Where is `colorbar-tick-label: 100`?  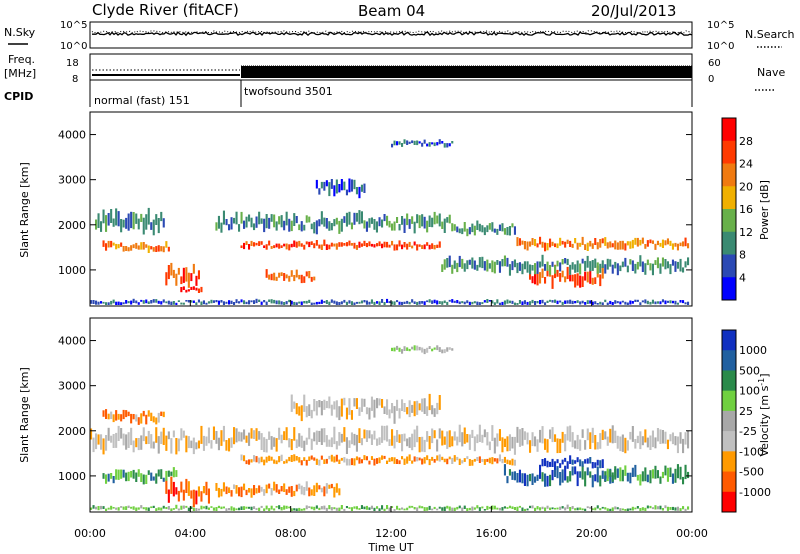 colorbar-tick-label: 100 is located at coordinates (749, 391).